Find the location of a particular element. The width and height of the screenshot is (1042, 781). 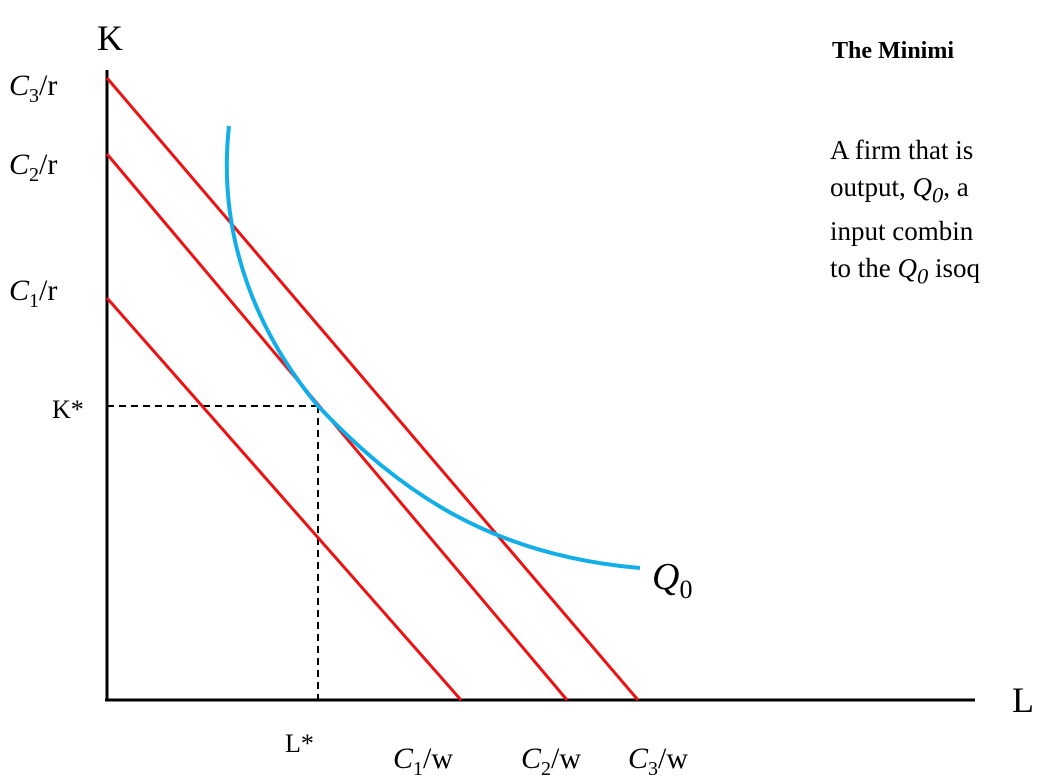

description-line-2: output, Q0, a is located at coordinates (899, 190).